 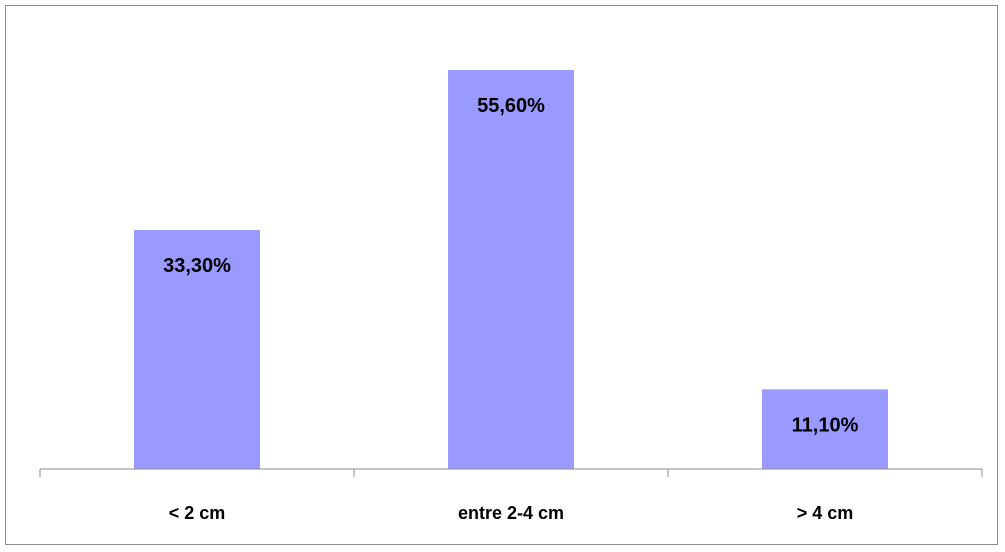 I want to click on x-tick-label-1: < 2 cm, so click(x=197, y=513).